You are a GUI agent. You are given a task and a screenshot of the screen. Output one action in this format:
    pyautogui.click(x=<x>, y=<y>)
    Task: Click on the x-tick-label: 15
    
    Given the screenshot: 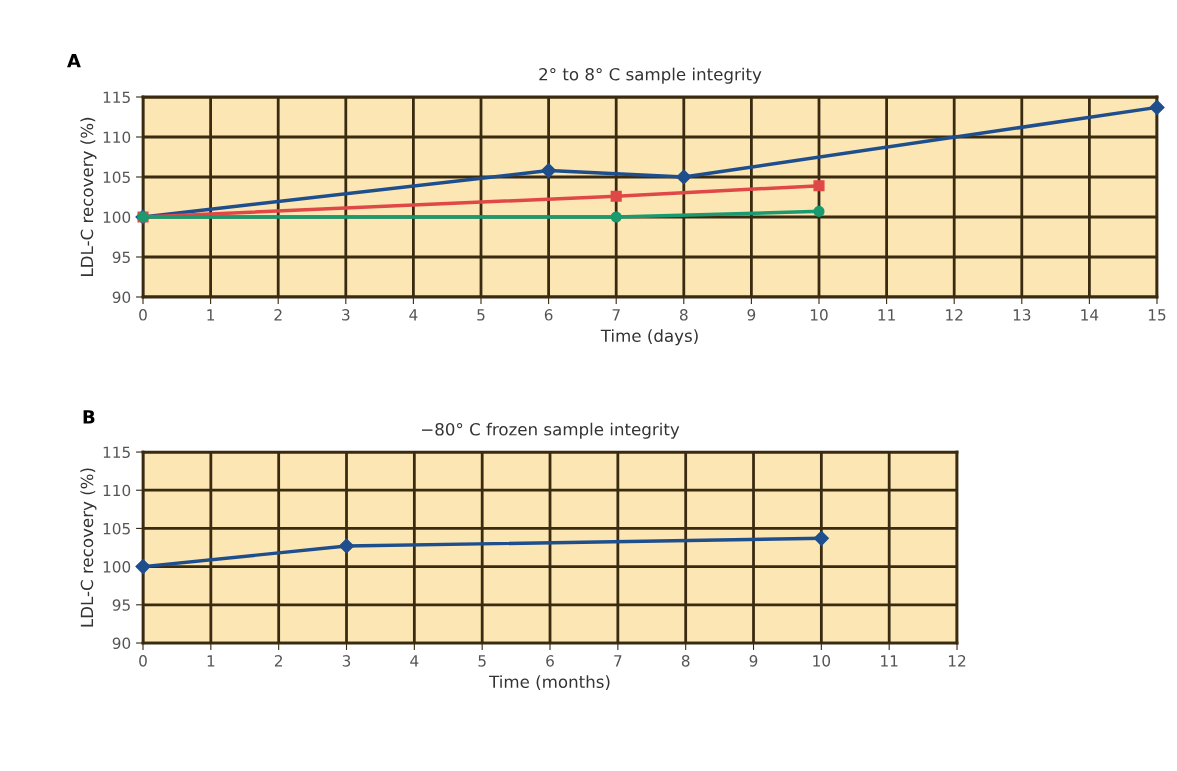 What is the action you would take?
    pyautogui.click(x=1157, y=315)
    